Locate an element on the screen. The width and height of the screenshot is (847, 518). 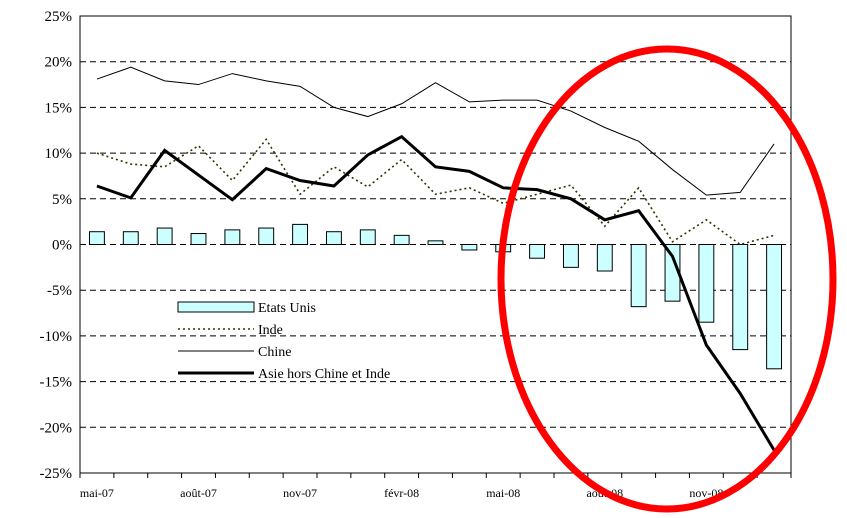
x-tick-label: mai-07 is located at coordinates (97, 493).